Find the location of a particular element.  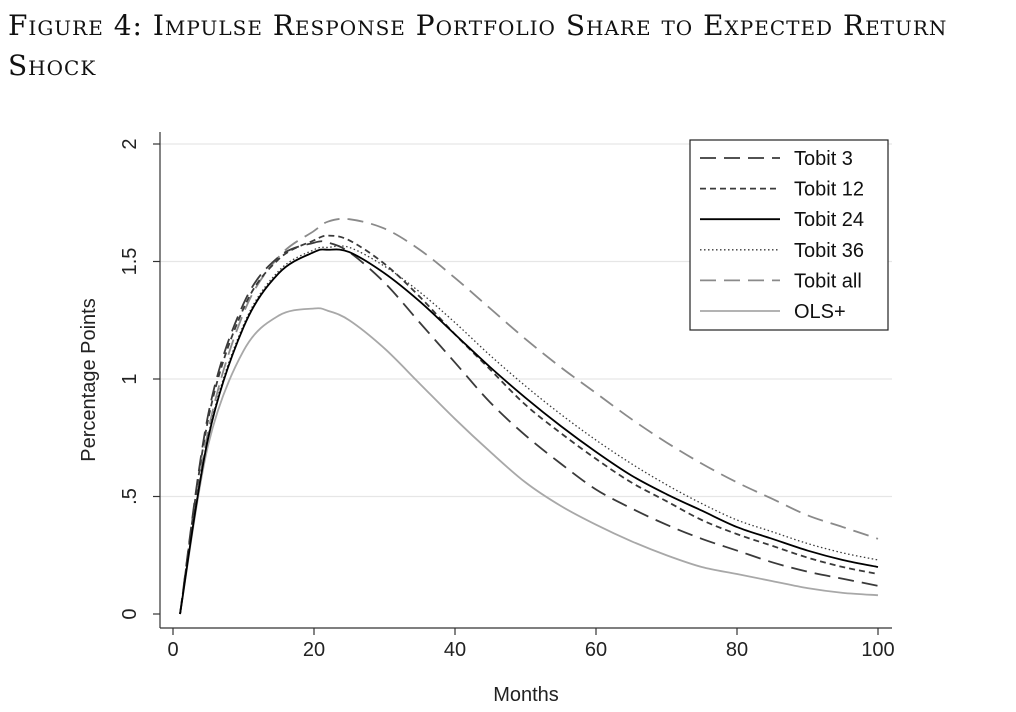

legend-label-1: Tobit 12 is located at coordinates (829, 190).